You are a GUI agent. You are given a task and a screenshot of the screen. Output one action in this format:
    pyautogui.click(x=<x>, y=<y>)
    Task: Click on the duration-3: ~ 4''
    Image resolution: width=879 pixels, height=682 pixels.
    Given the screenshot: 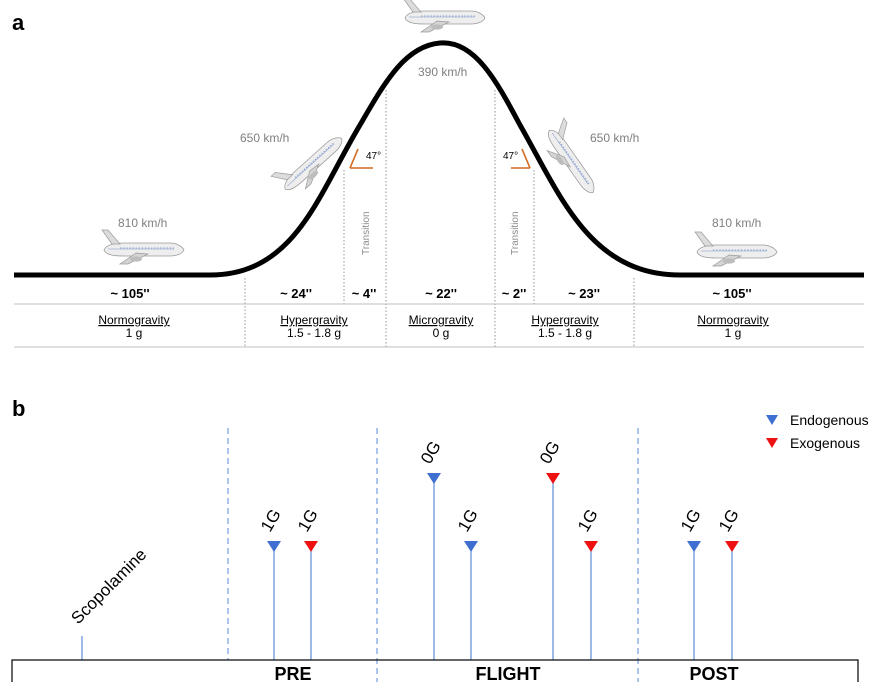 What is the action you would take?
    pyautogui.click(x=364, y=293)
    